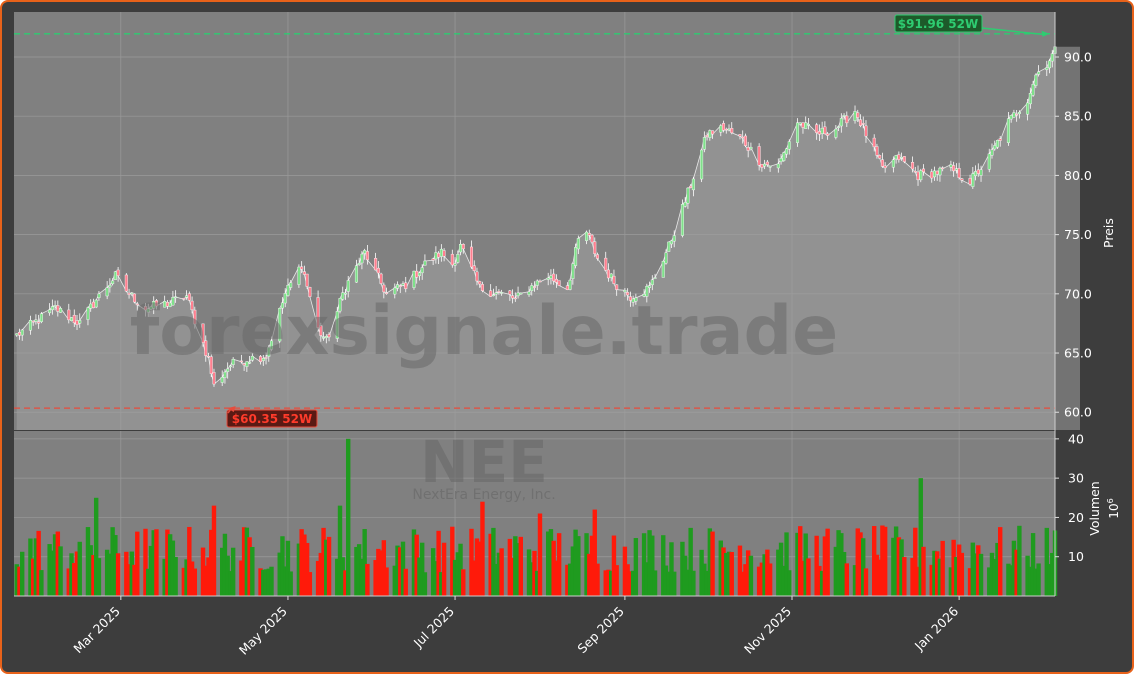  I want to click on date-tick-label: May 2025, so click(263, 631).